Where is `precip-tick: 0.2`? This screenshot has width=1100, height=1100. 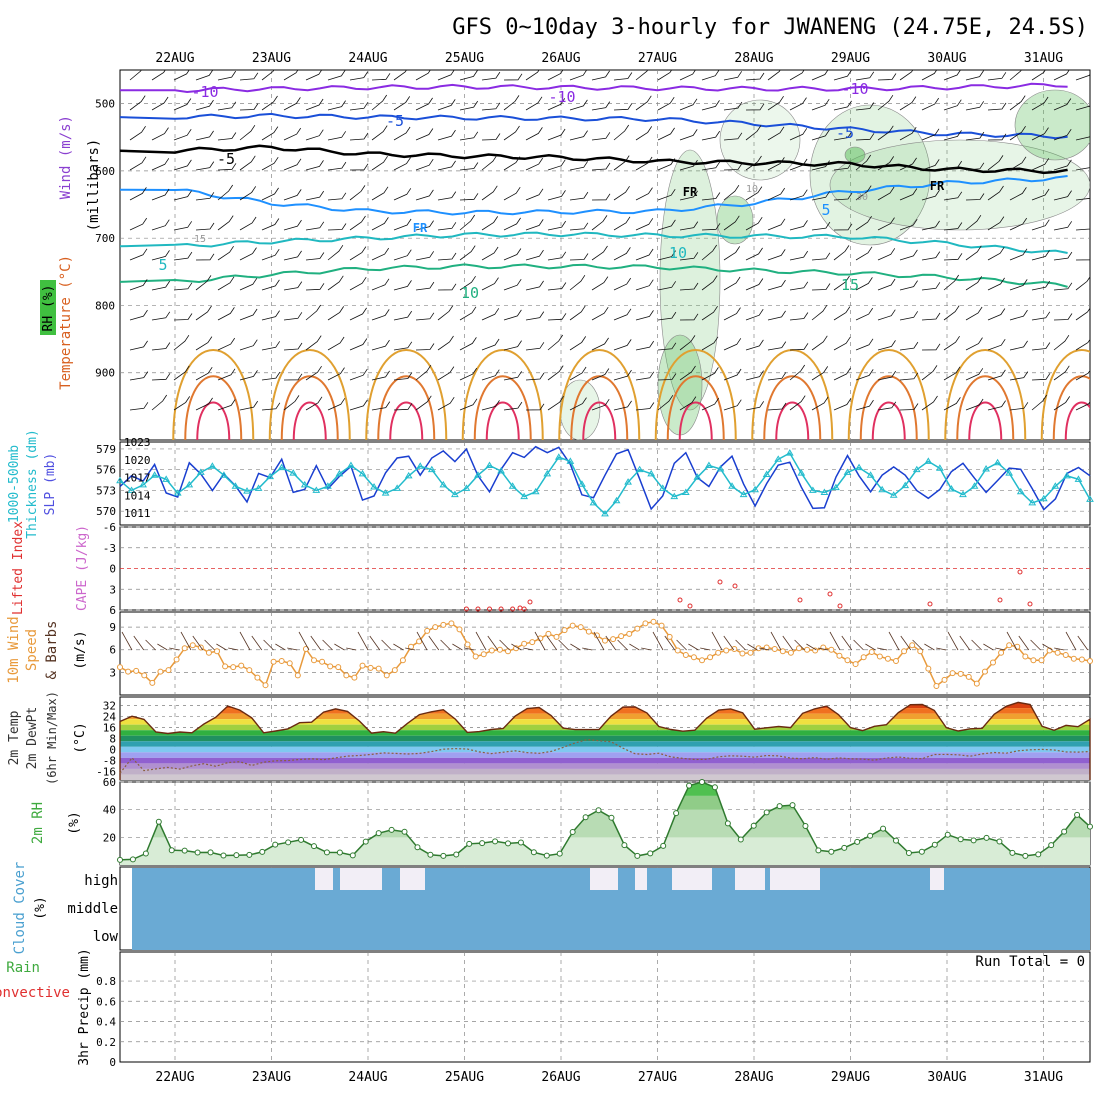 precip-tick: 0.2 is located at coordinates (106, 1042).